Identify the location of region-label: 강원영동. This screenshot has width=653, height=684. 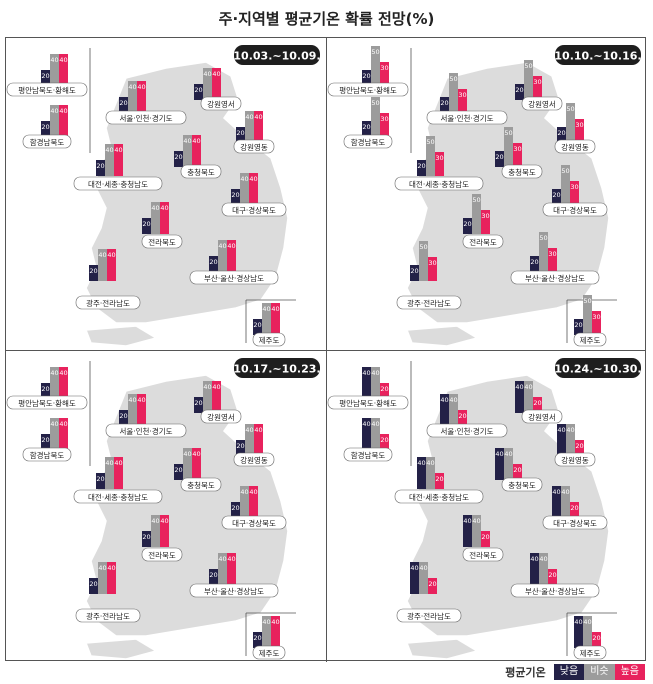
(254, 460).